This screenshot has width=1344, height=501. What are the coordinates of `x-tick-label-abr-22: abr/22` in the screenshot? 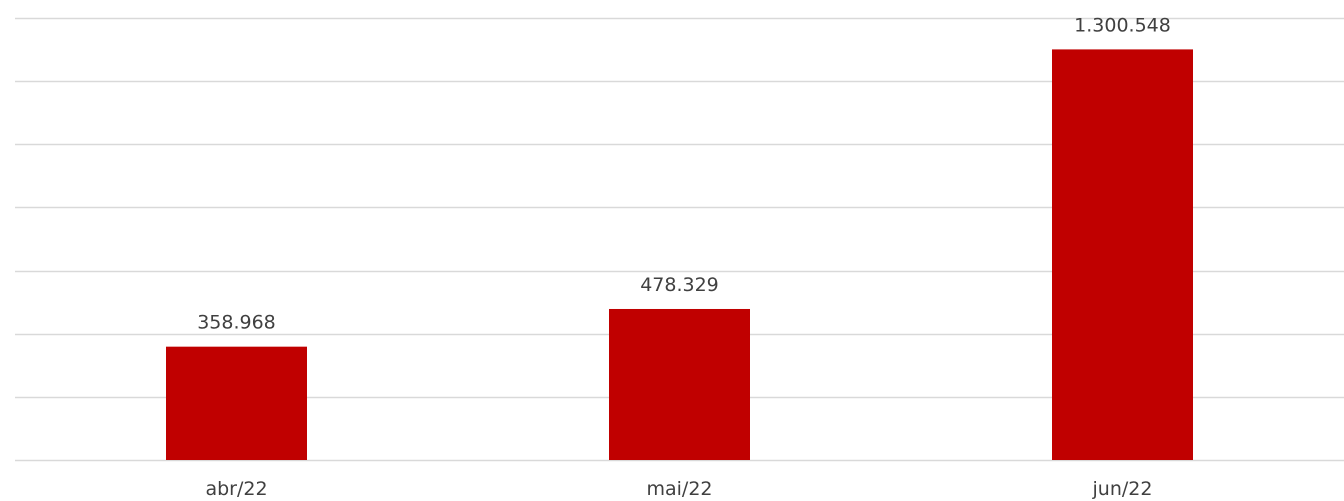 It's located at (236, 489).